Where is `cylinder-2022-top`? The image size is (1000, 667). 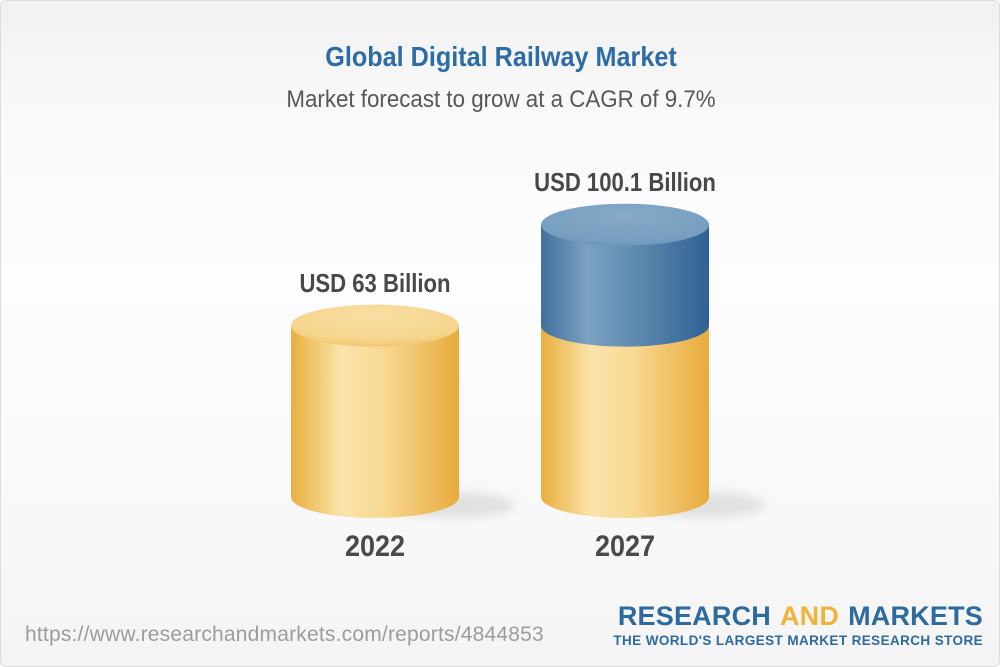
cylinder-2022-top is located at coordinates (375, 325).